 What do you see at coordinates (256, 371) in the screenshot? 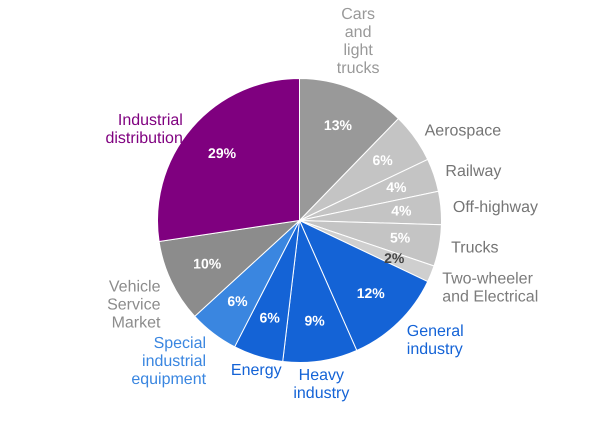
I see `slice-label: Energy` at bounding box center [256, 371].